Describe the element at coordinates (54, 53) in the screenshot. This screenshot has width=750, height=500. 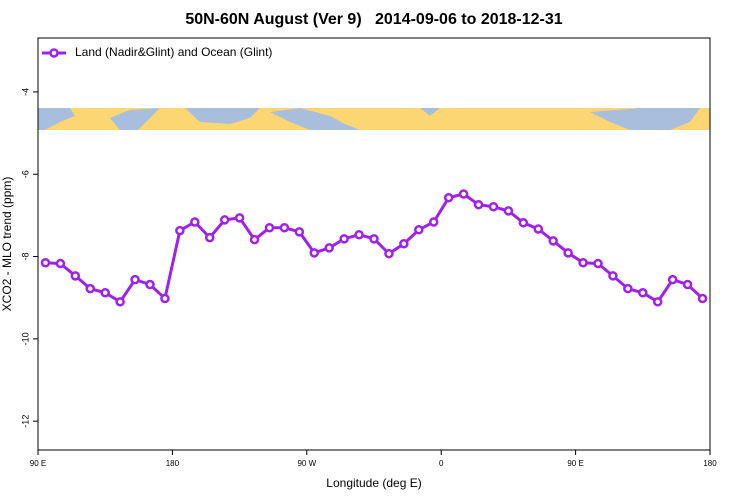
I see `legend-marker` at that location.